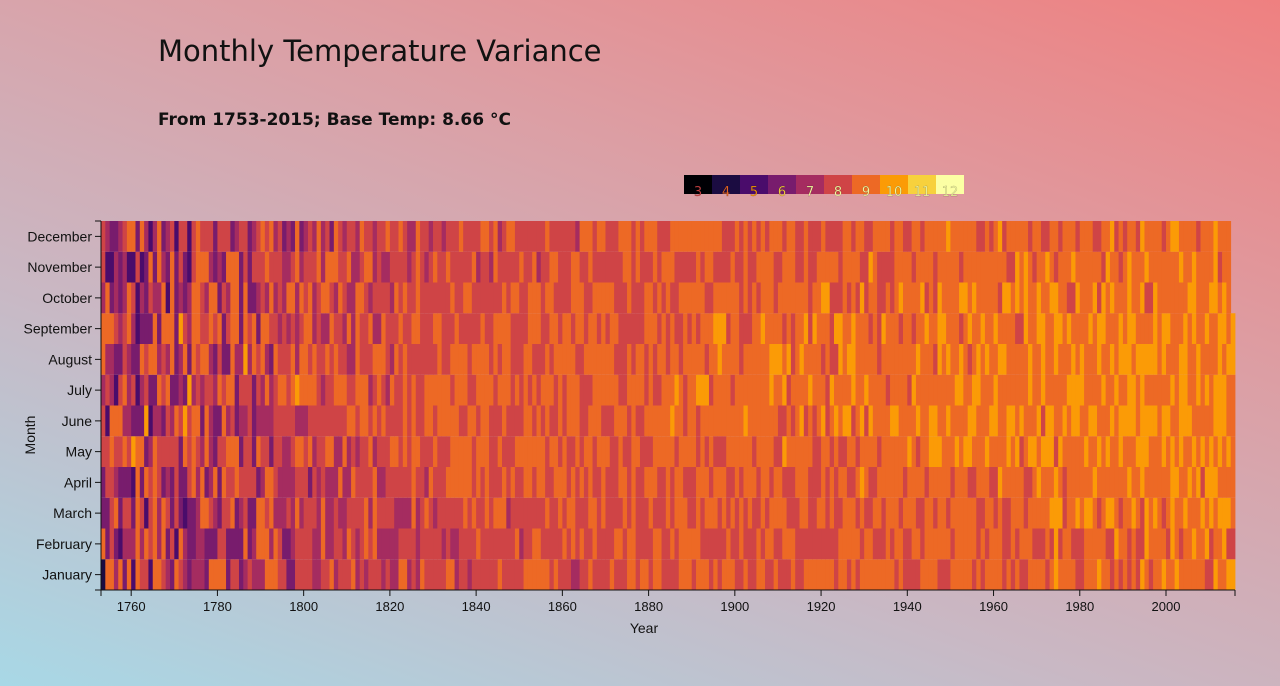 This screenshot has height=686, width=1280. Describe the element at coordinates (894, 192) in the screenshot. I see `legend-label: 10` at that location.